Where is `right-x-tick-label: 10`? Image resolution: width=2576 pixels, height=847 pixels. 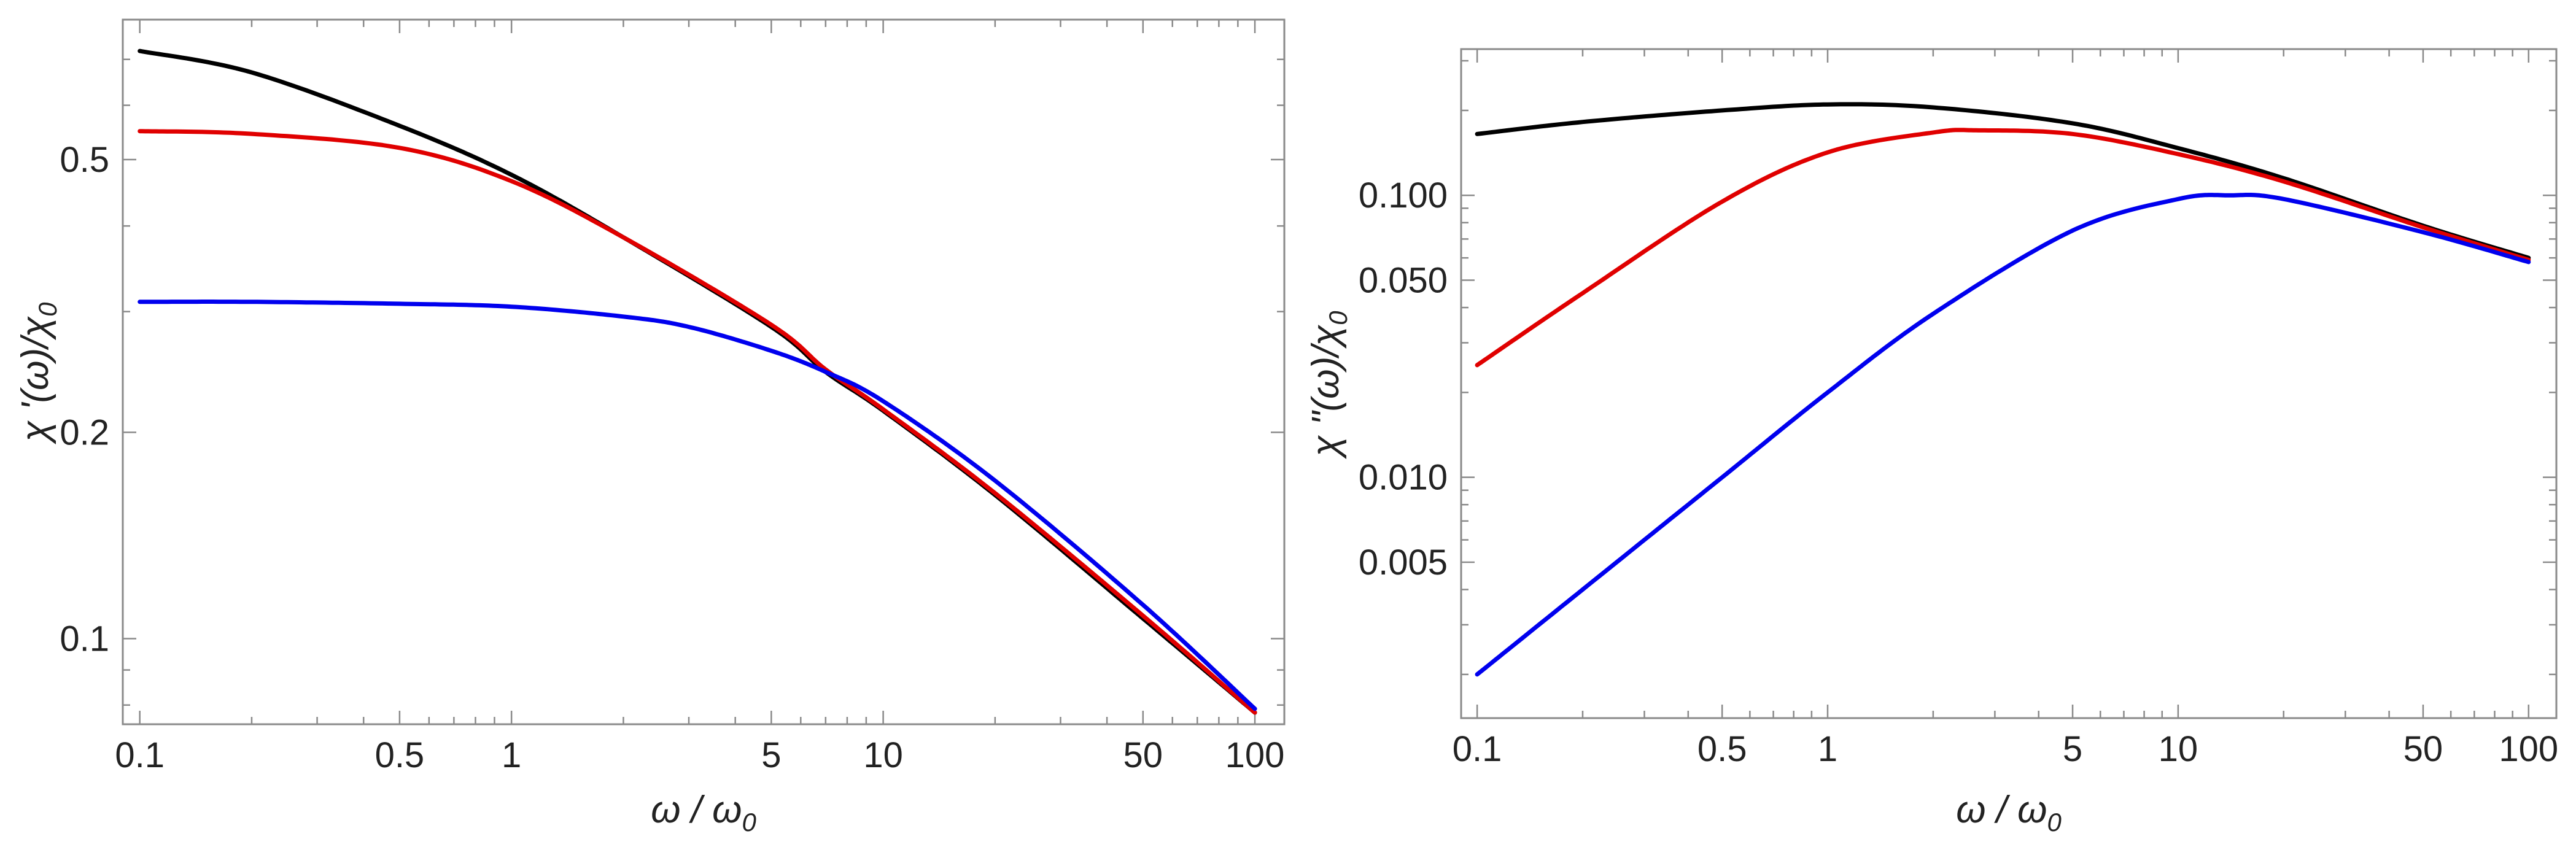 right-x-tick-label: 10 is located at coordinates (2178, 749).